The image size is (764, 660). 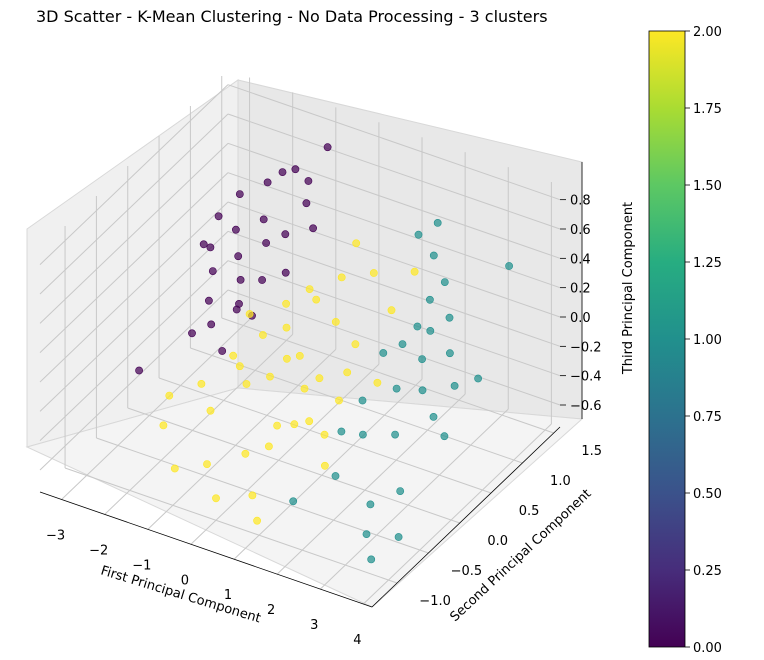 I want to click on y-axis-line, so click(x=466, y=517).